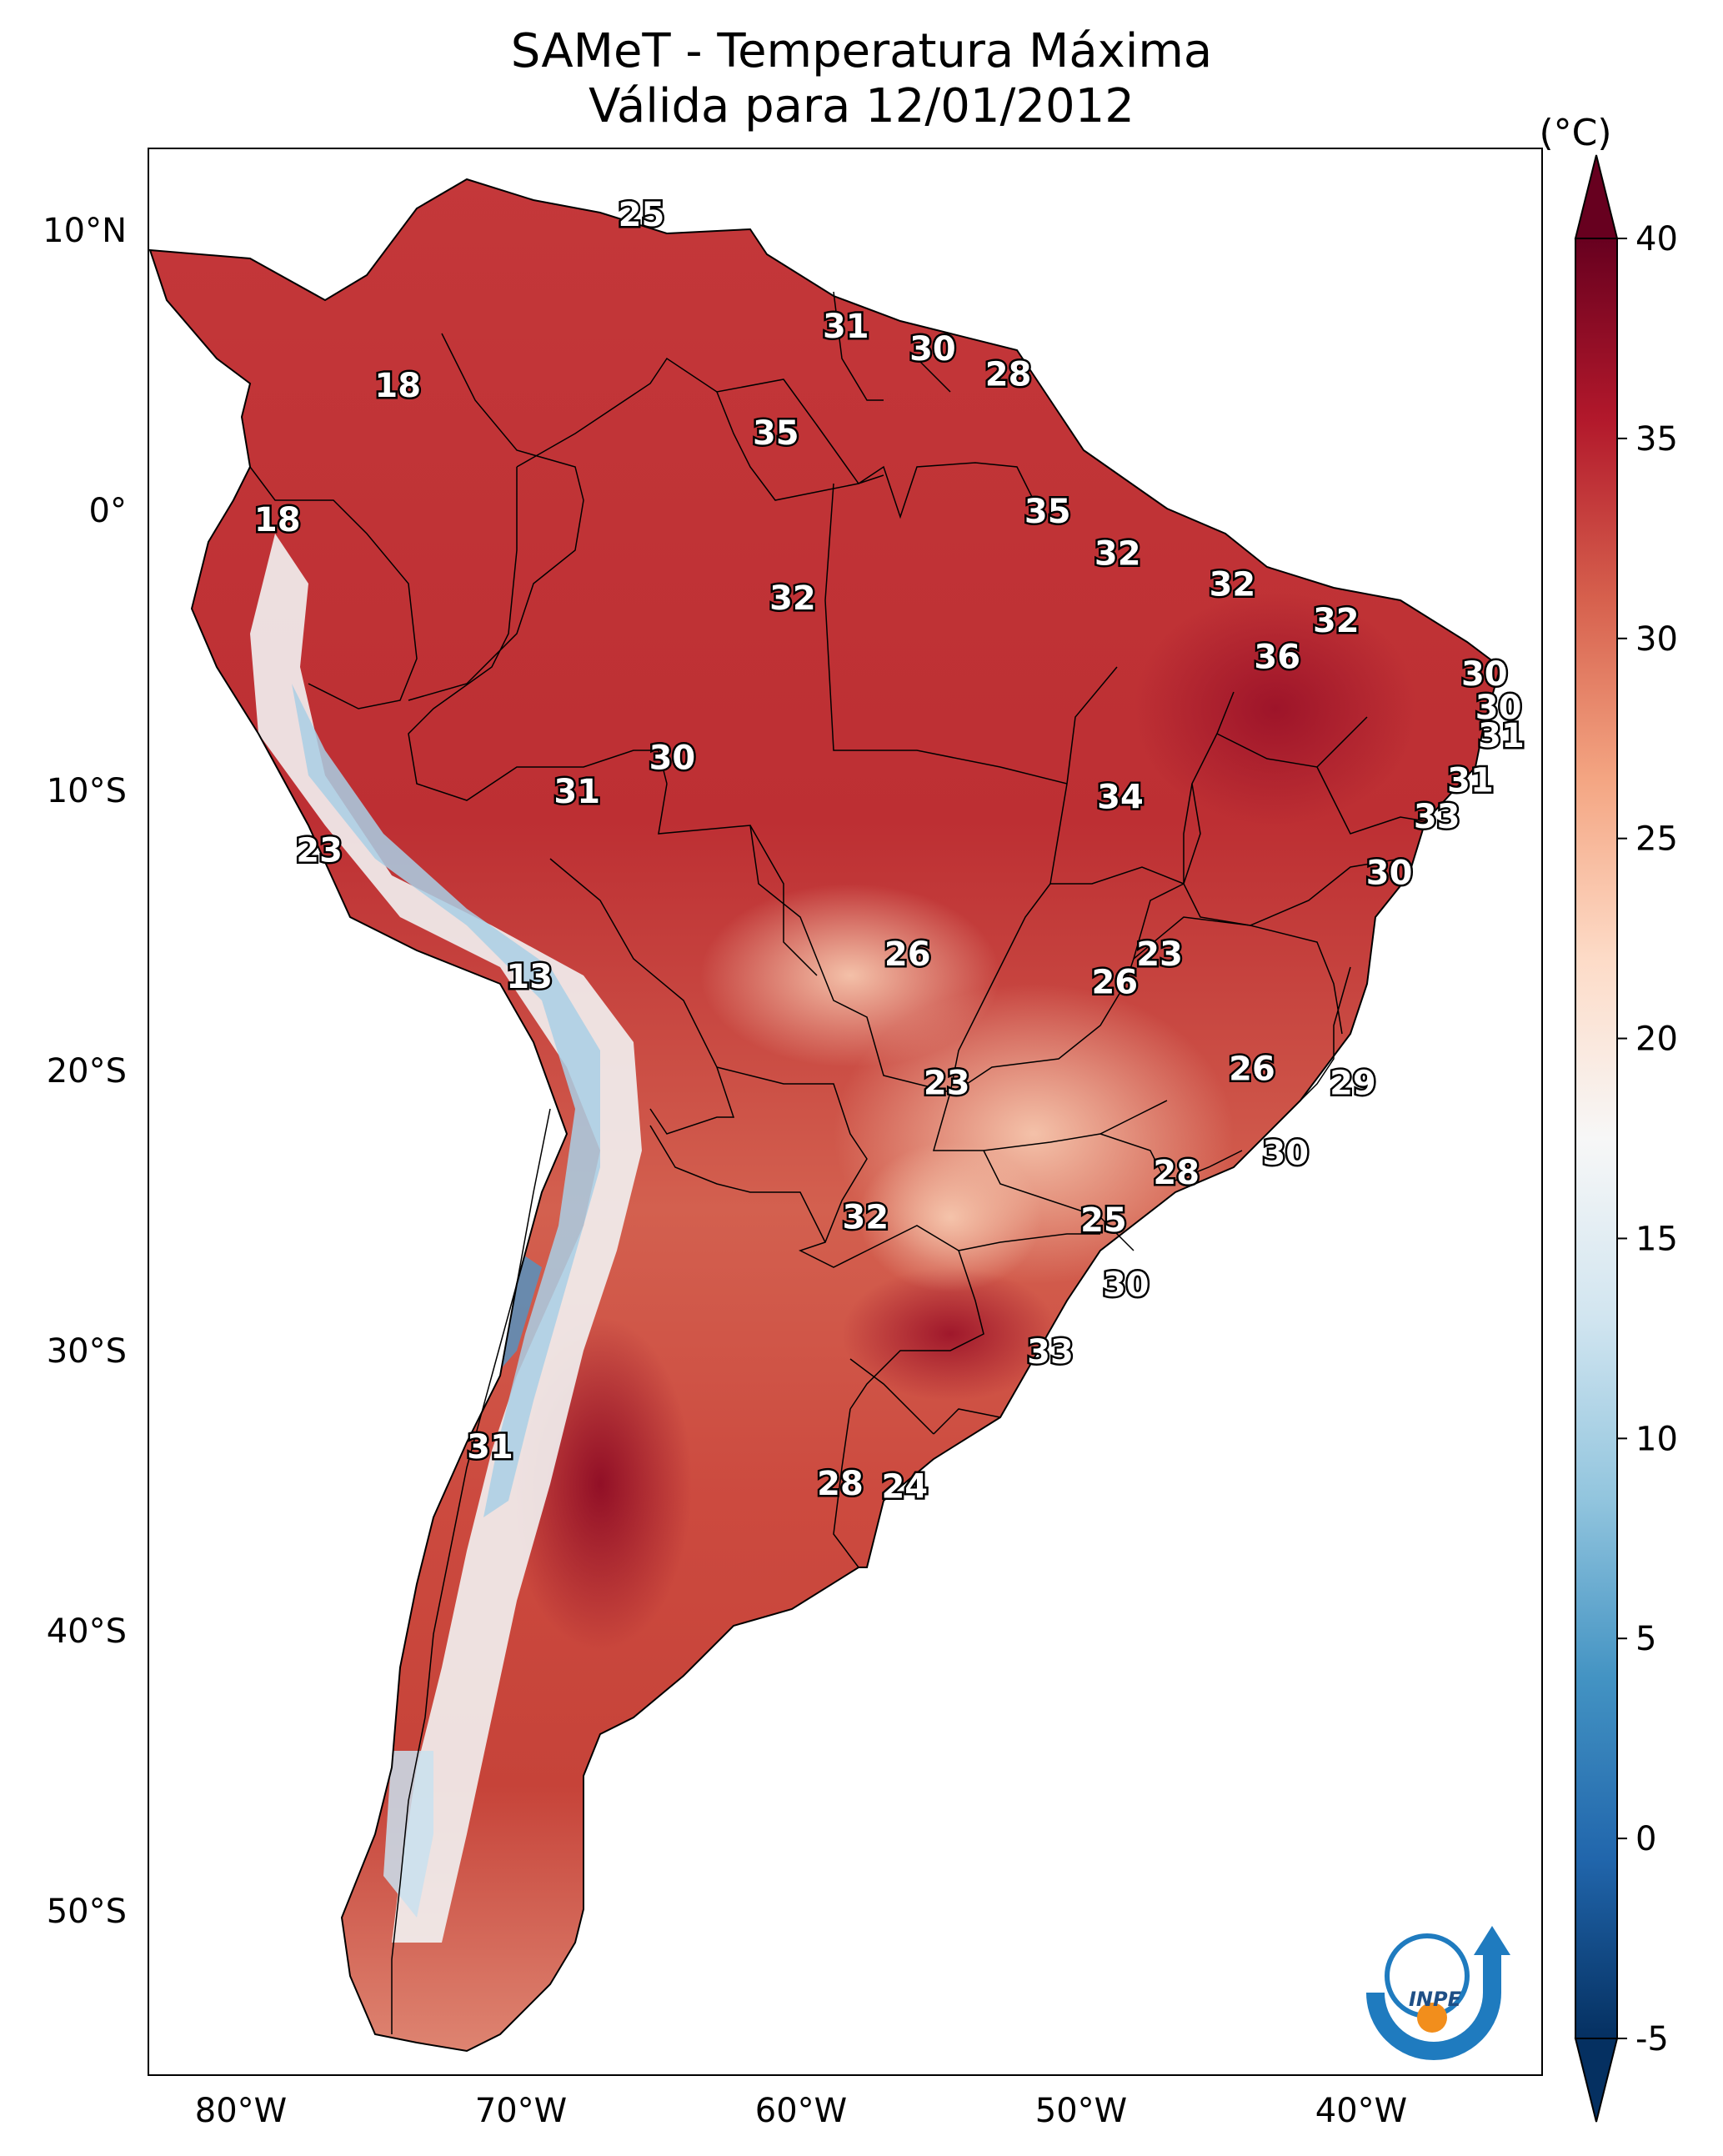 Image resolution: width=1723 pixels, height=2156 pixels. Describe the element at coordinates (521, 2111) in the screenshot. I see `lon-tick-70w: 70°W` at that location.